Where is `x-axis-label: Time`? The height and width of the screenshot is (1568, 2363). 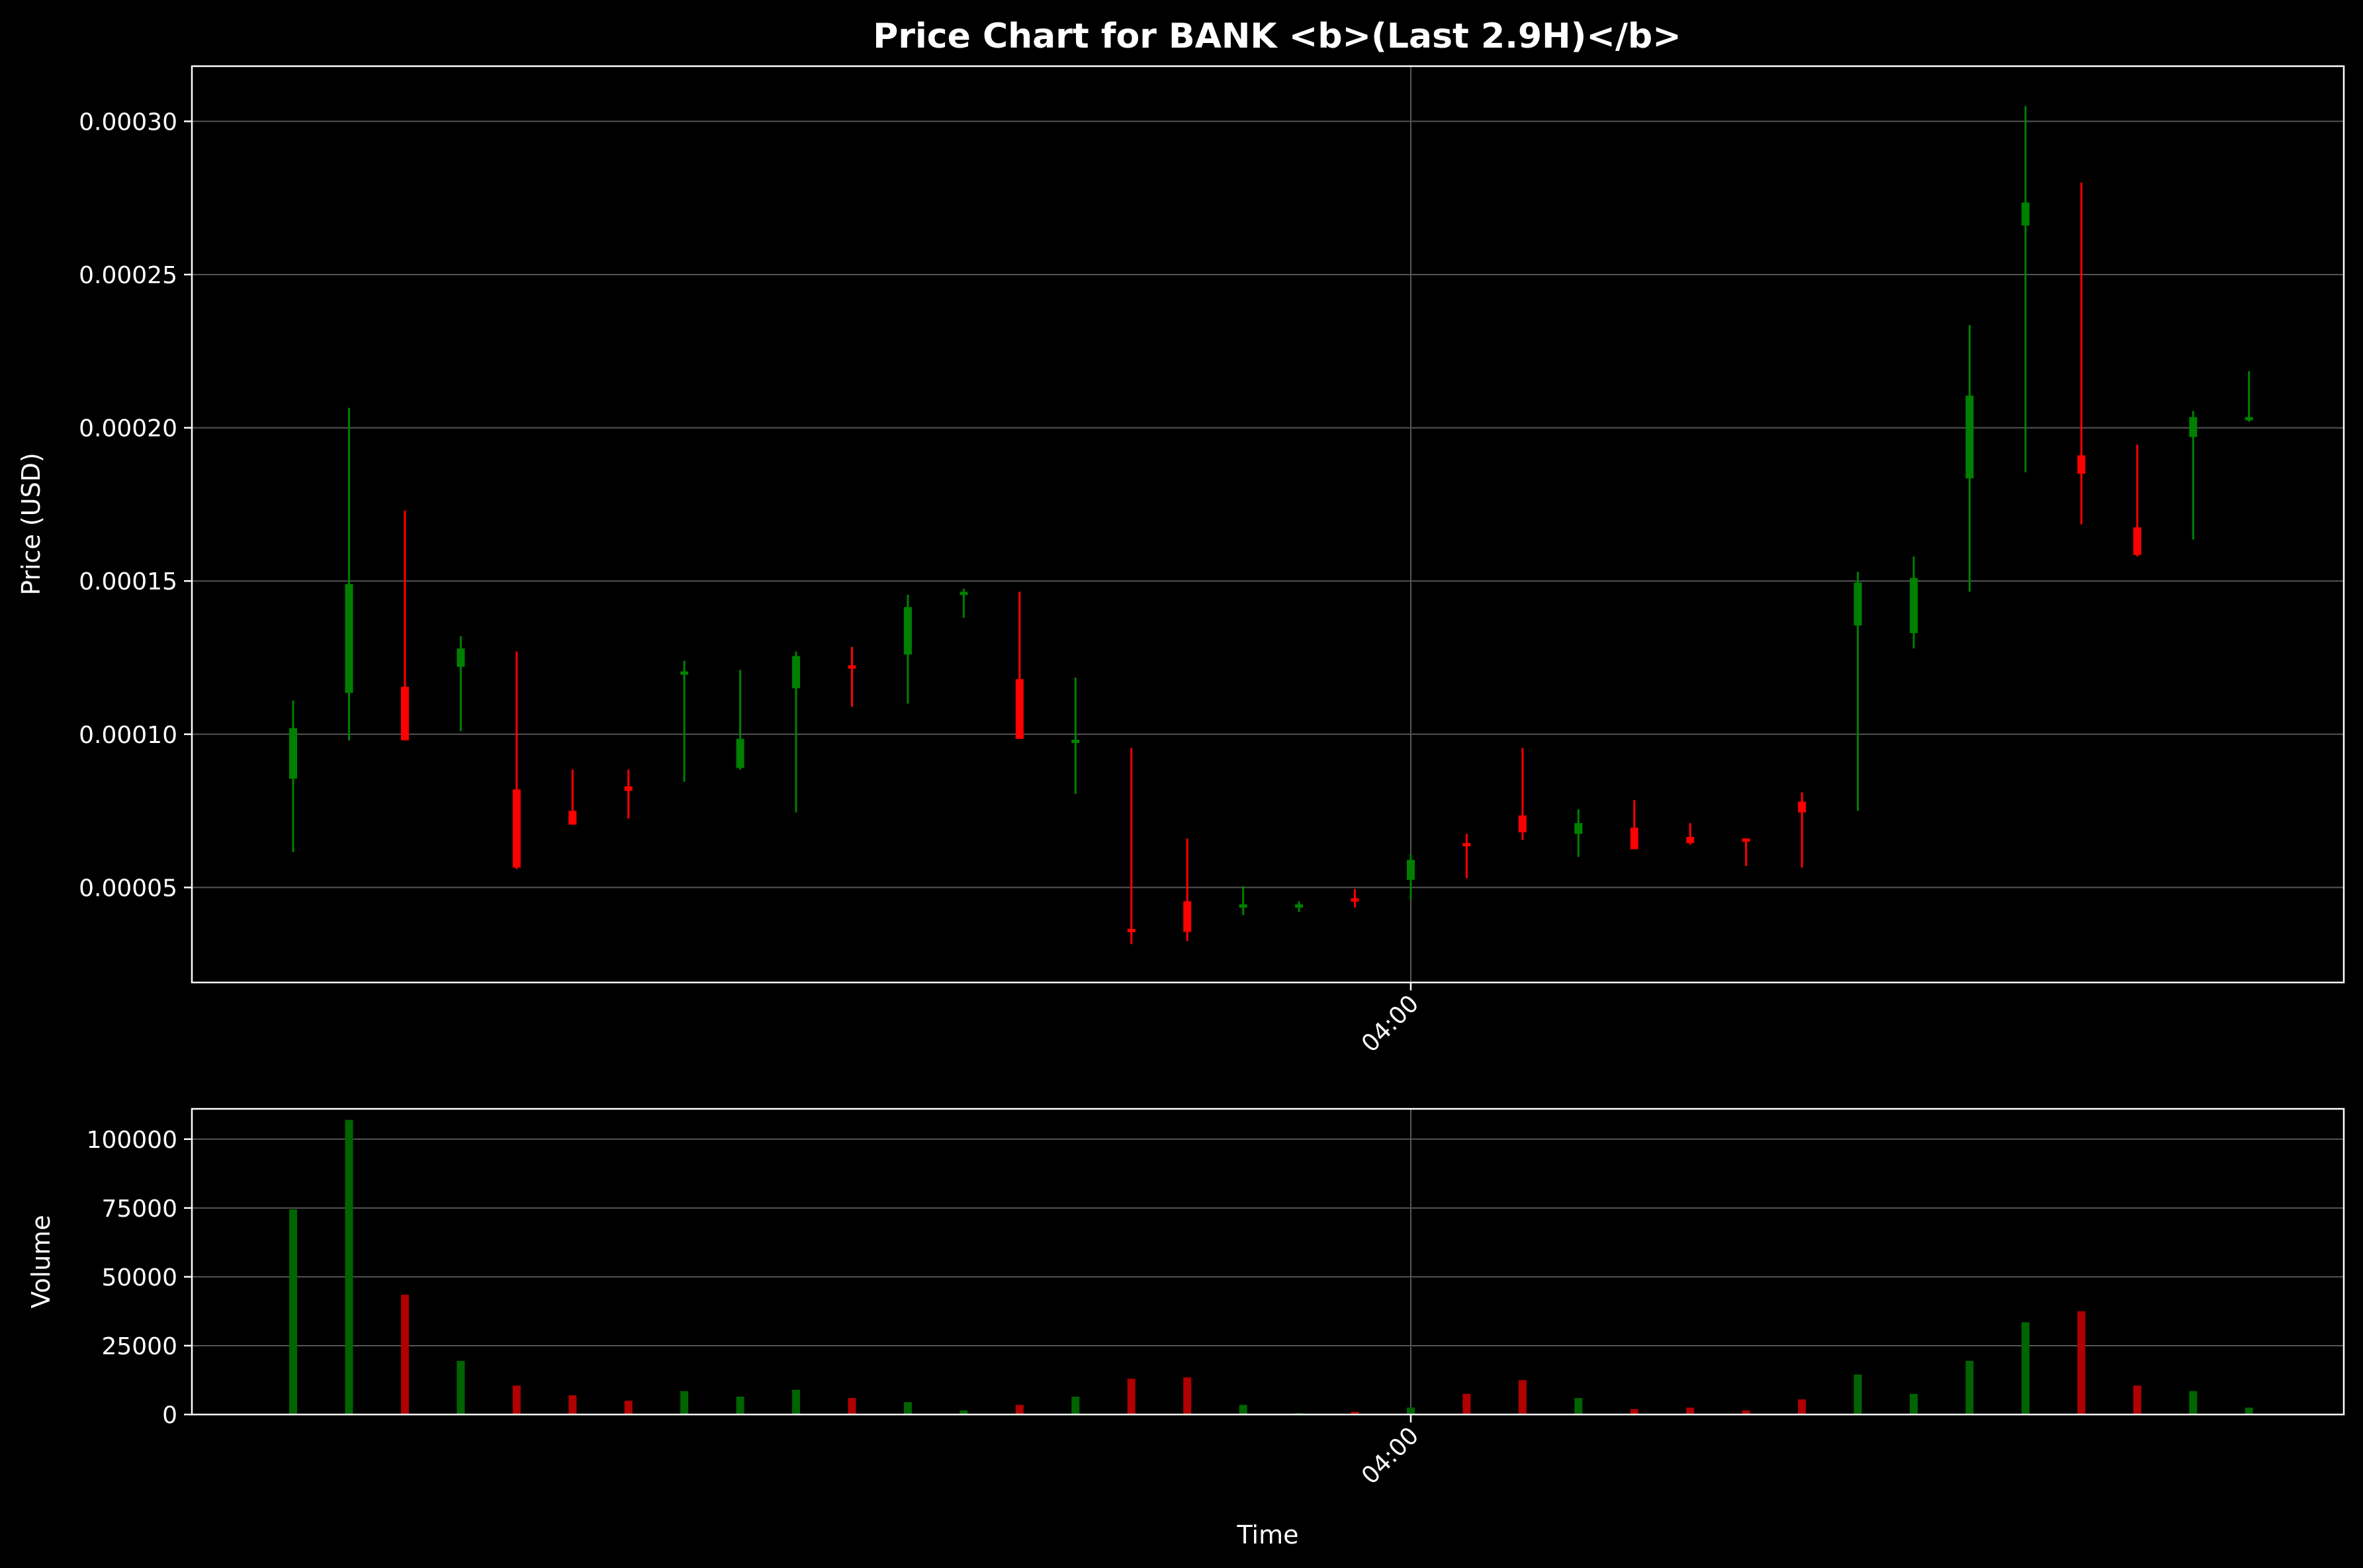 x-axis-label: Time is located at coordinates (1268, 1535).